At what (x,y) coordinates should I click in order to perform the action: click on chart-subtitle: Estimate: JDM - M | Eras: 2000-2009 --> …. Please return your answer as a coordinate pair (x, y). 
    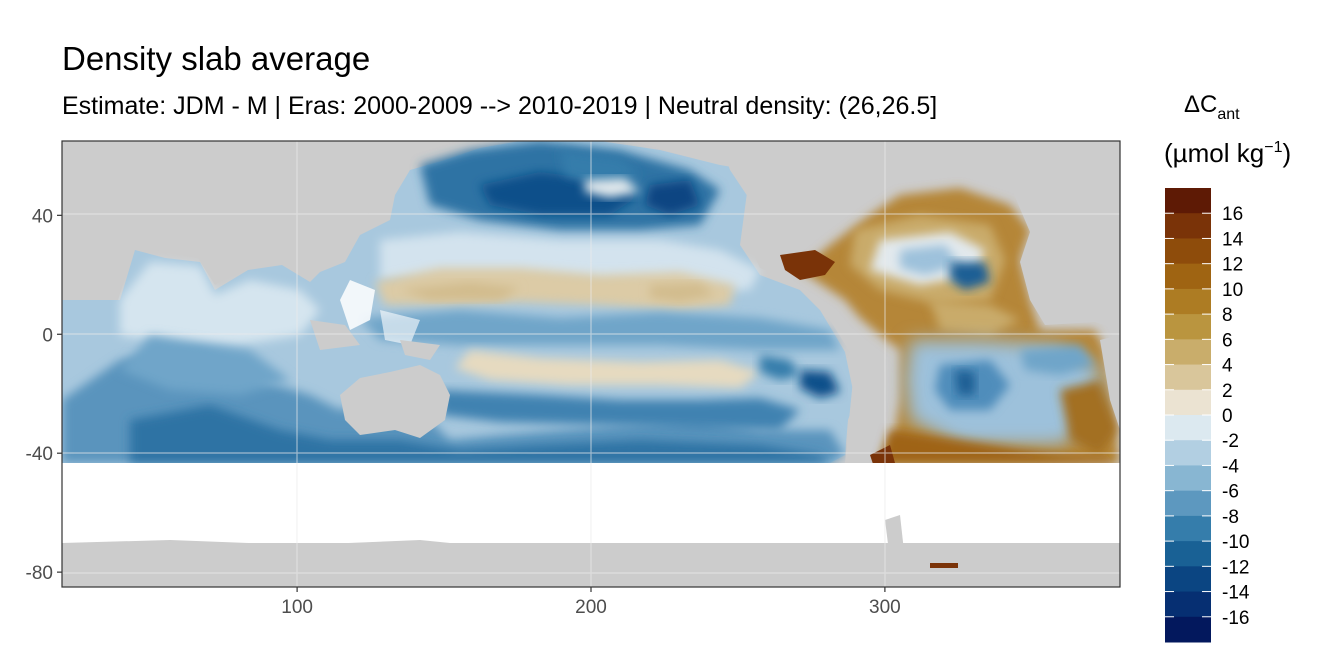
    Looking at the image, I should click on (500, 106).